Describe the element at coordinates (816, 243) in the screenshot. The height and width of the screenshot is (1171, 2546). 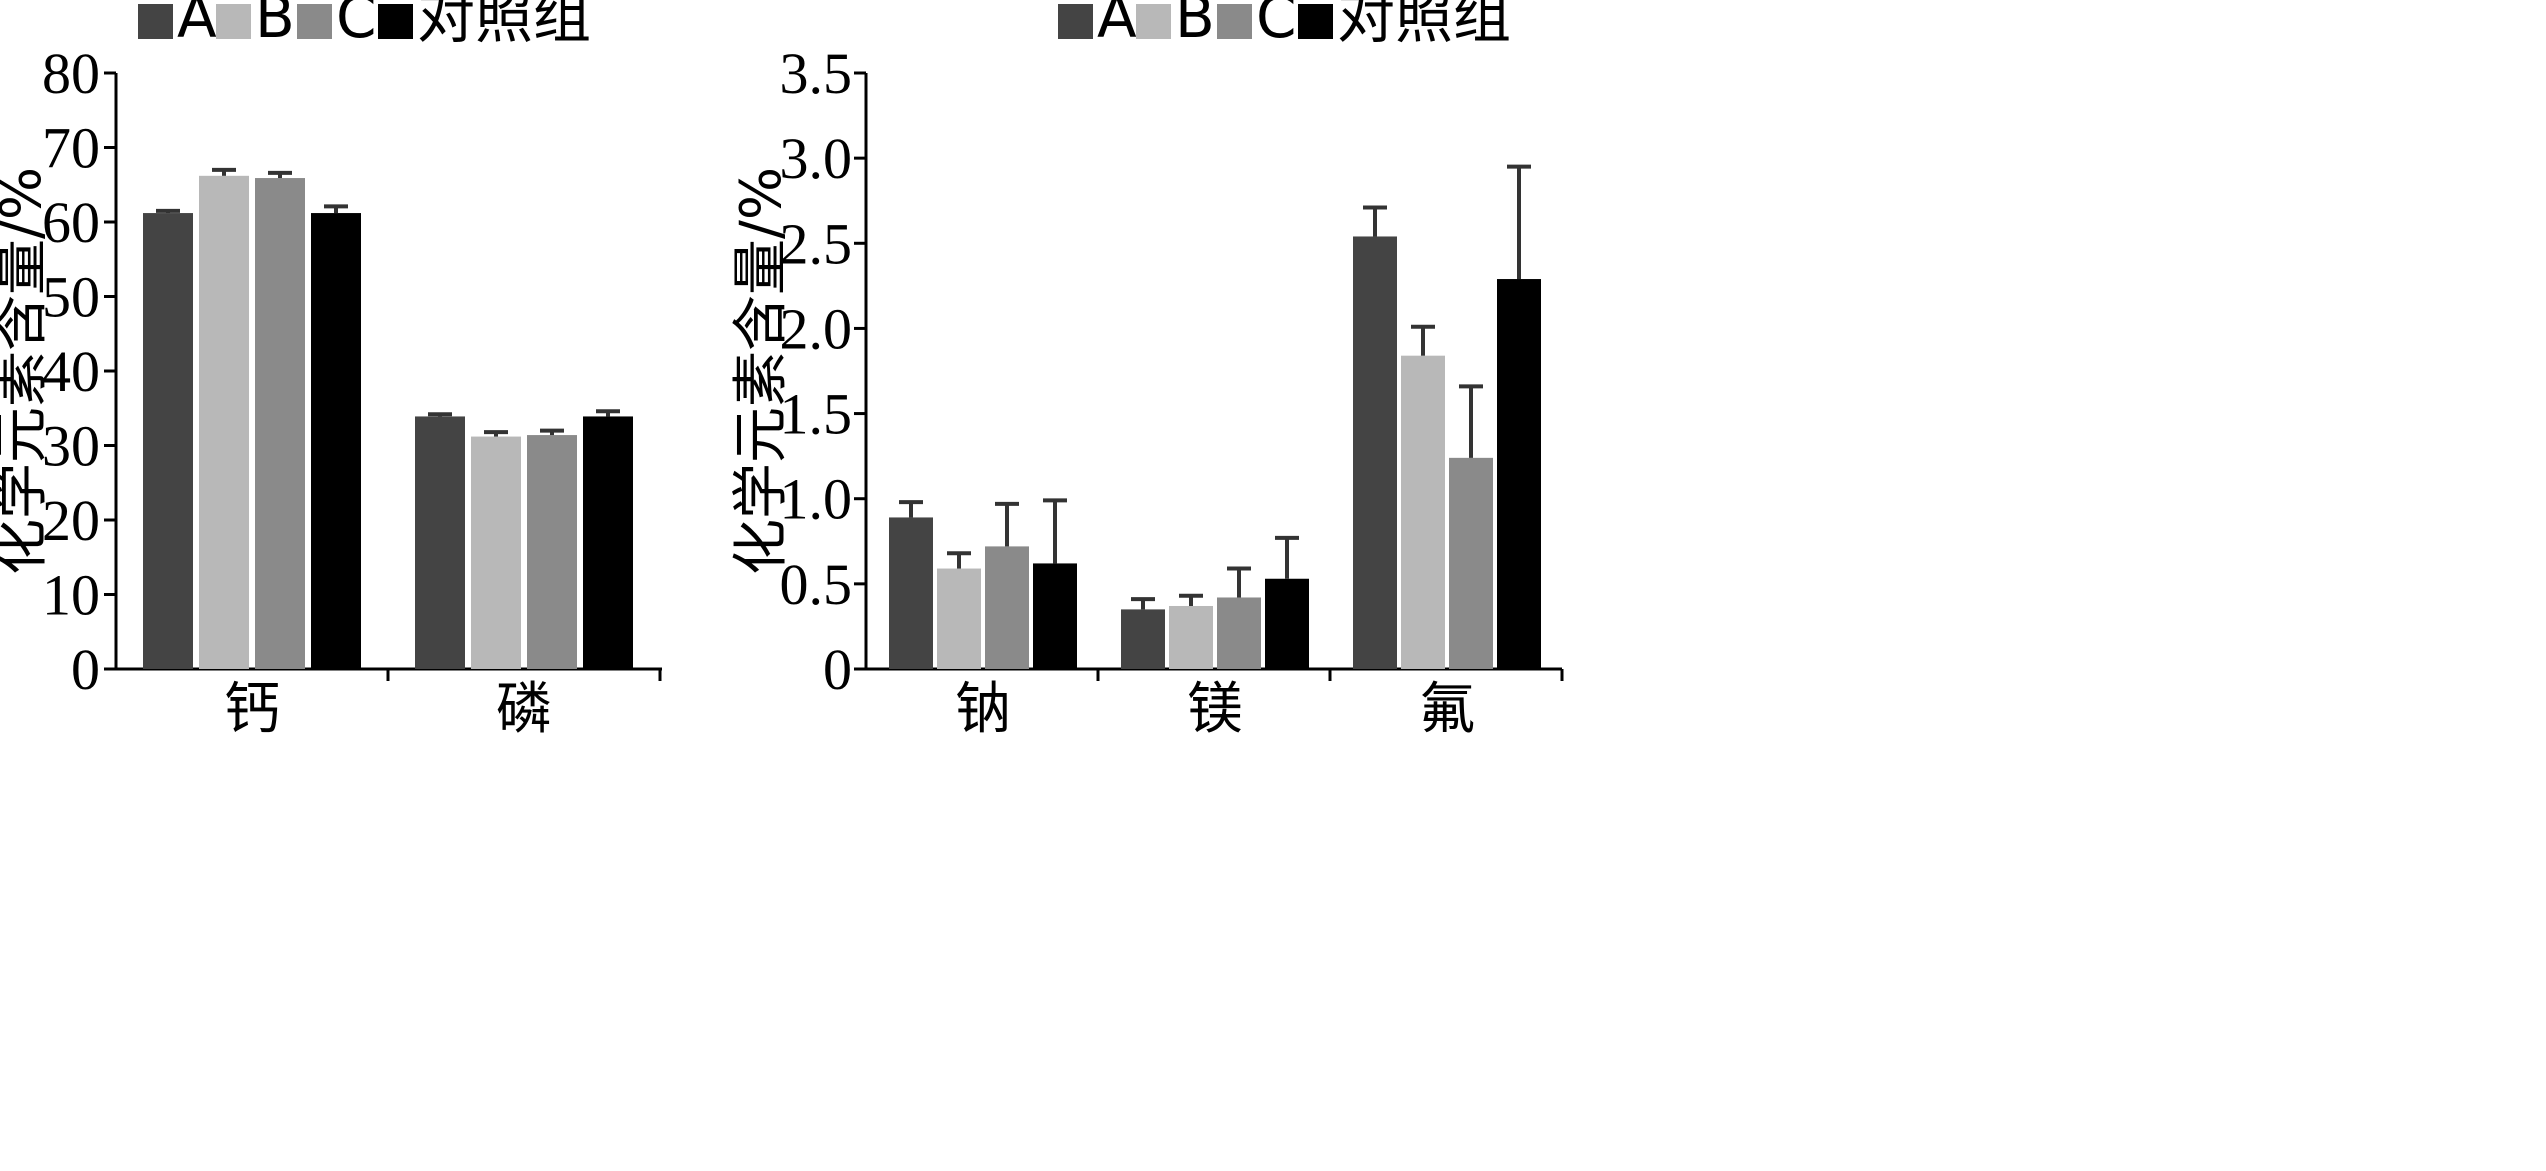
I see `y-tick-label: 2.5` at that location.